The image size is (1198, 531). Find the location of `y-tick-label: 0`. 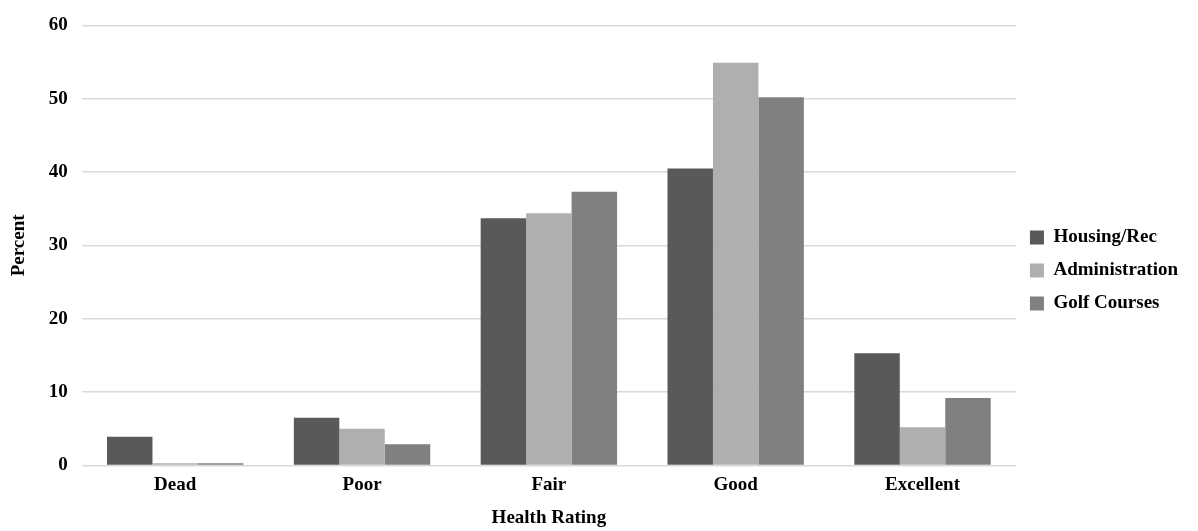

y-tick-label: 0 is located at coordinates (63, 464).